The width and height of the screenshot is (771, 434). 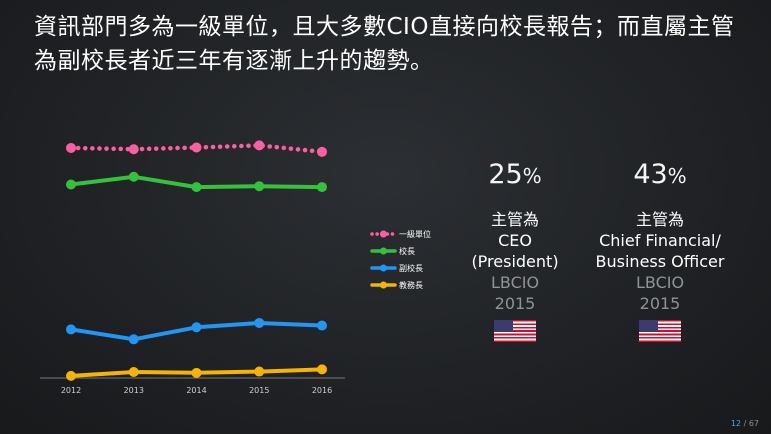 I want to click on x-tick-label: 2016, so click(x=322, y=390).